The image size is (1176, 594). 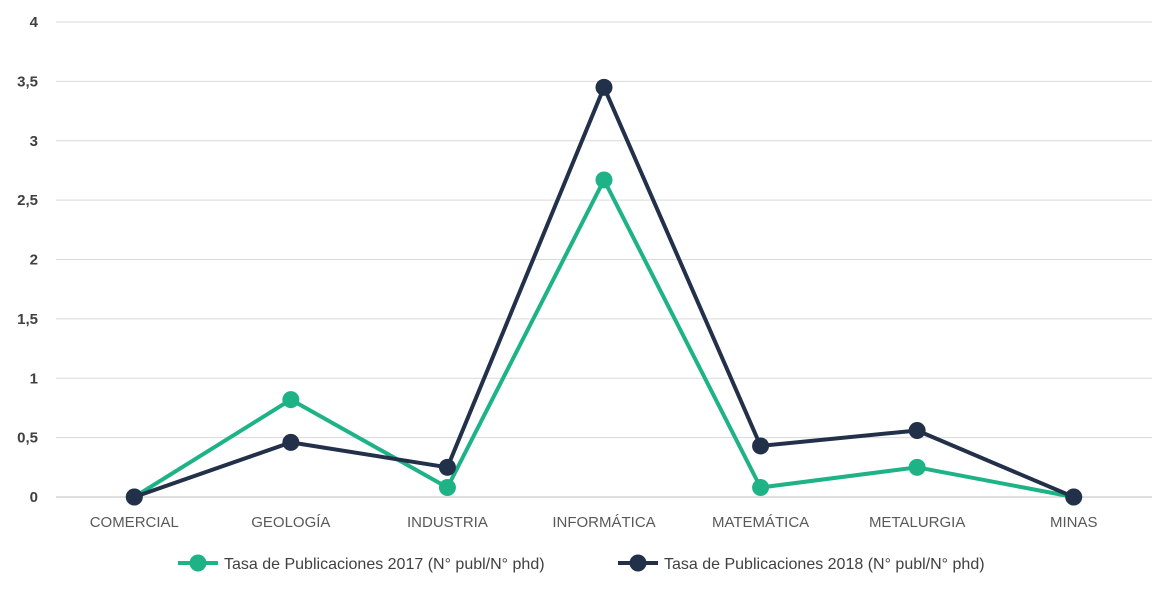 I want to click on x-tick-label: INFORMÁTICA, so click(x=603, y=522).